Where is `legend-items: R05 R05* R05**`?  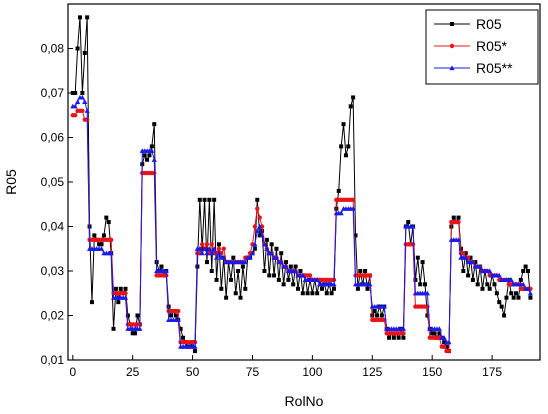 legend-items: R05 R05* R05** is located at coordinates (473, 46).